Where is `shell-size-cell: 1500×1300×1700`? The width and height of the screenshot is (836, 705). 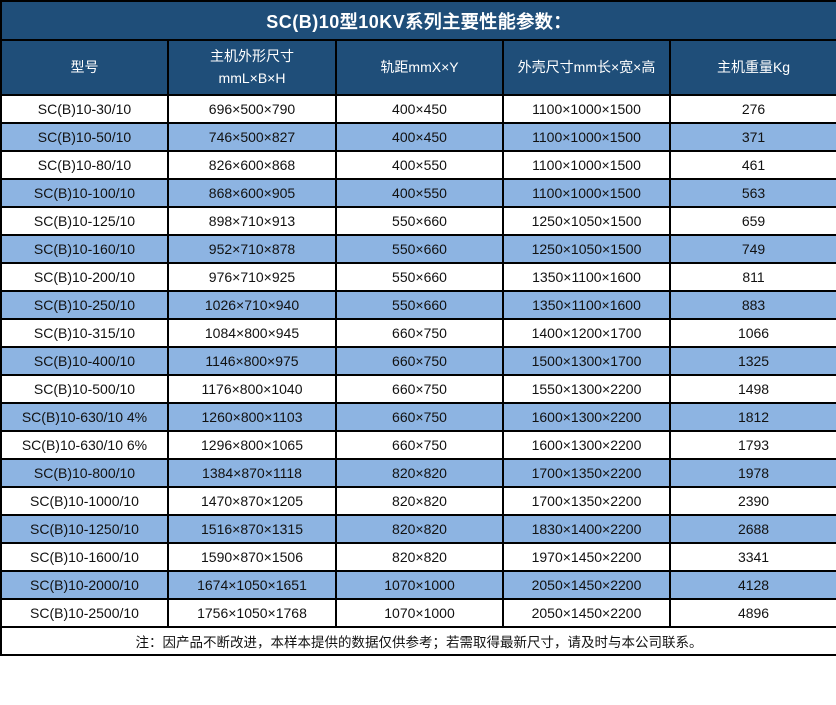
shell-size-cell: 1500×1300×1700 is located at coordinates (586, 361).